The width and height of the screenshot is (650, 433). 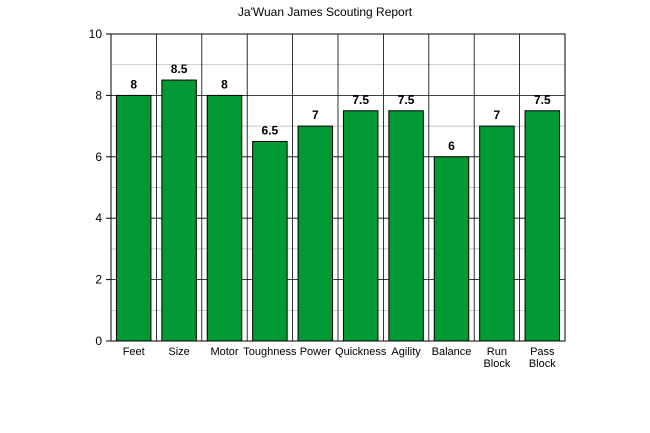 I want to click on y-tick-label: 6, so click(x=98, y=157).